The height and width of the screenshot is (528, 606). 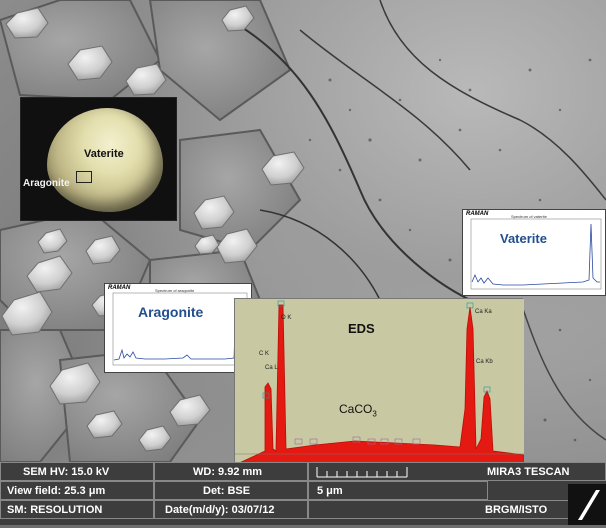 I want to click on eds-peak-label: Ca Ka, so click(x=483, y=312).